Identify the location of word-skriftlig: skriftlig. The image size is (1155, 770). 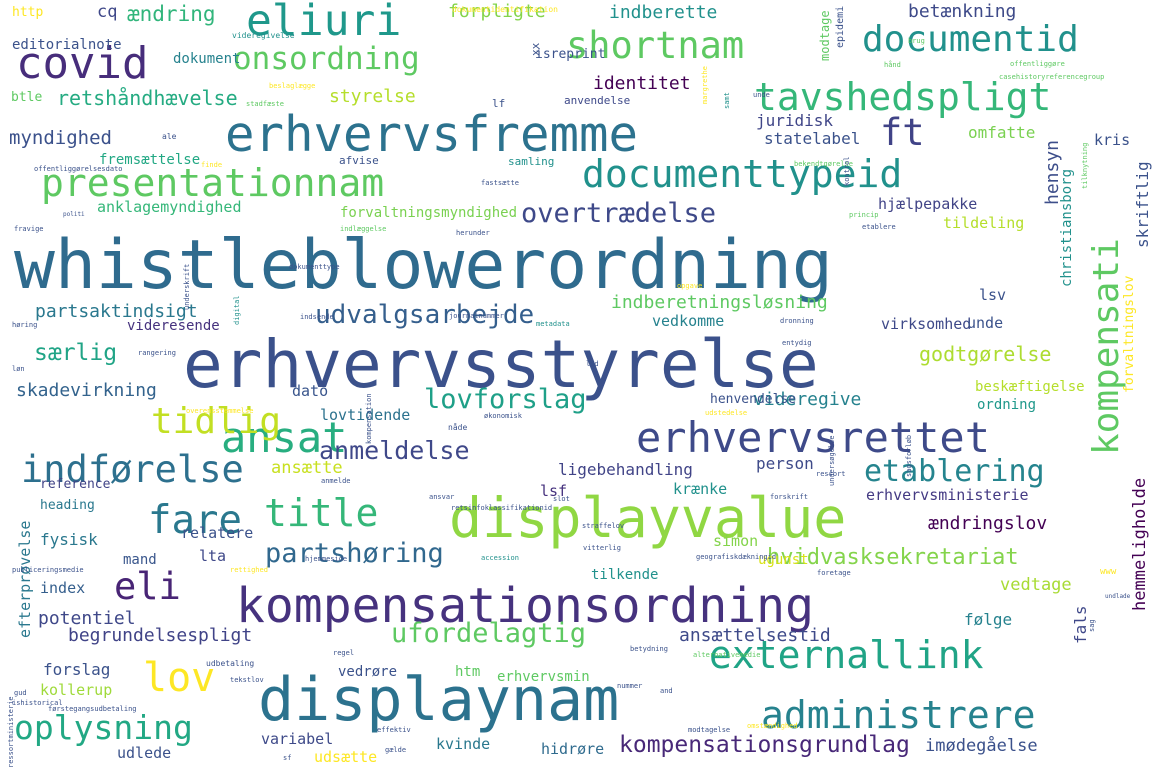
(1142, 204).